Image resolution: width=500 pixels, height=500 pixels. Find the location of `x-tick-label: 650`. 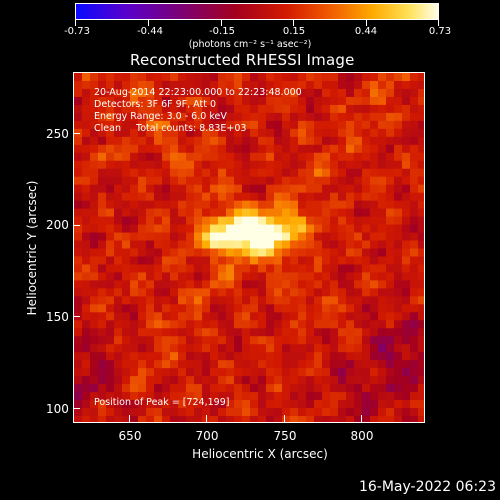

x-tick-label: 650 is located at coordinates (130, 436).